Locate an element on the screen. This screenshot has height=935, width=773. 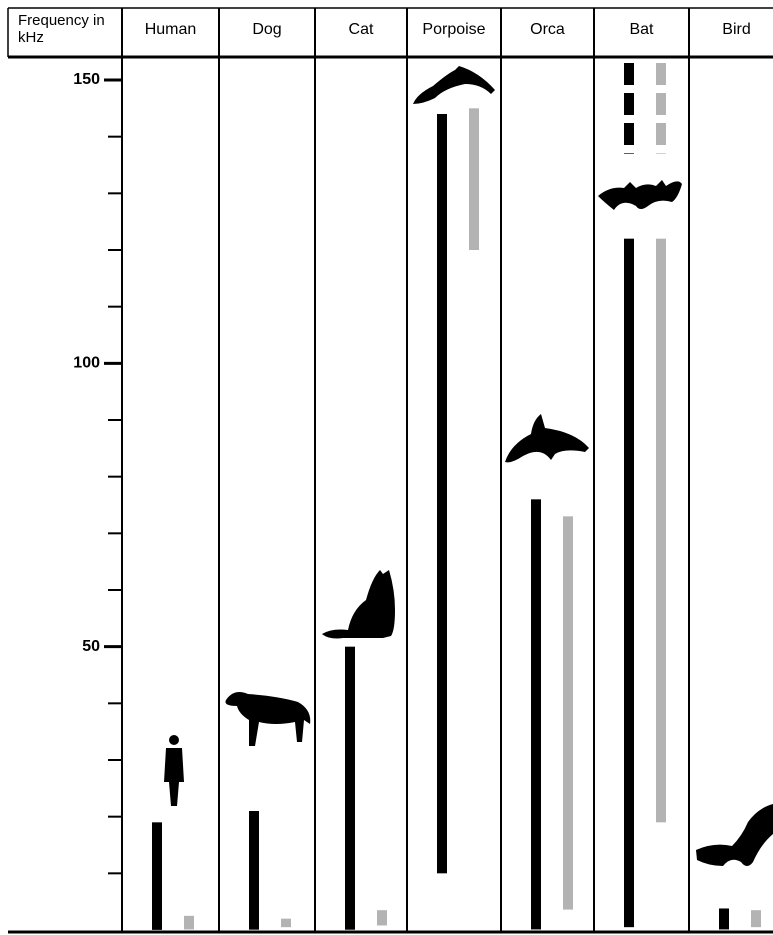
column-header: Orca is located at coordinates (547, 29).